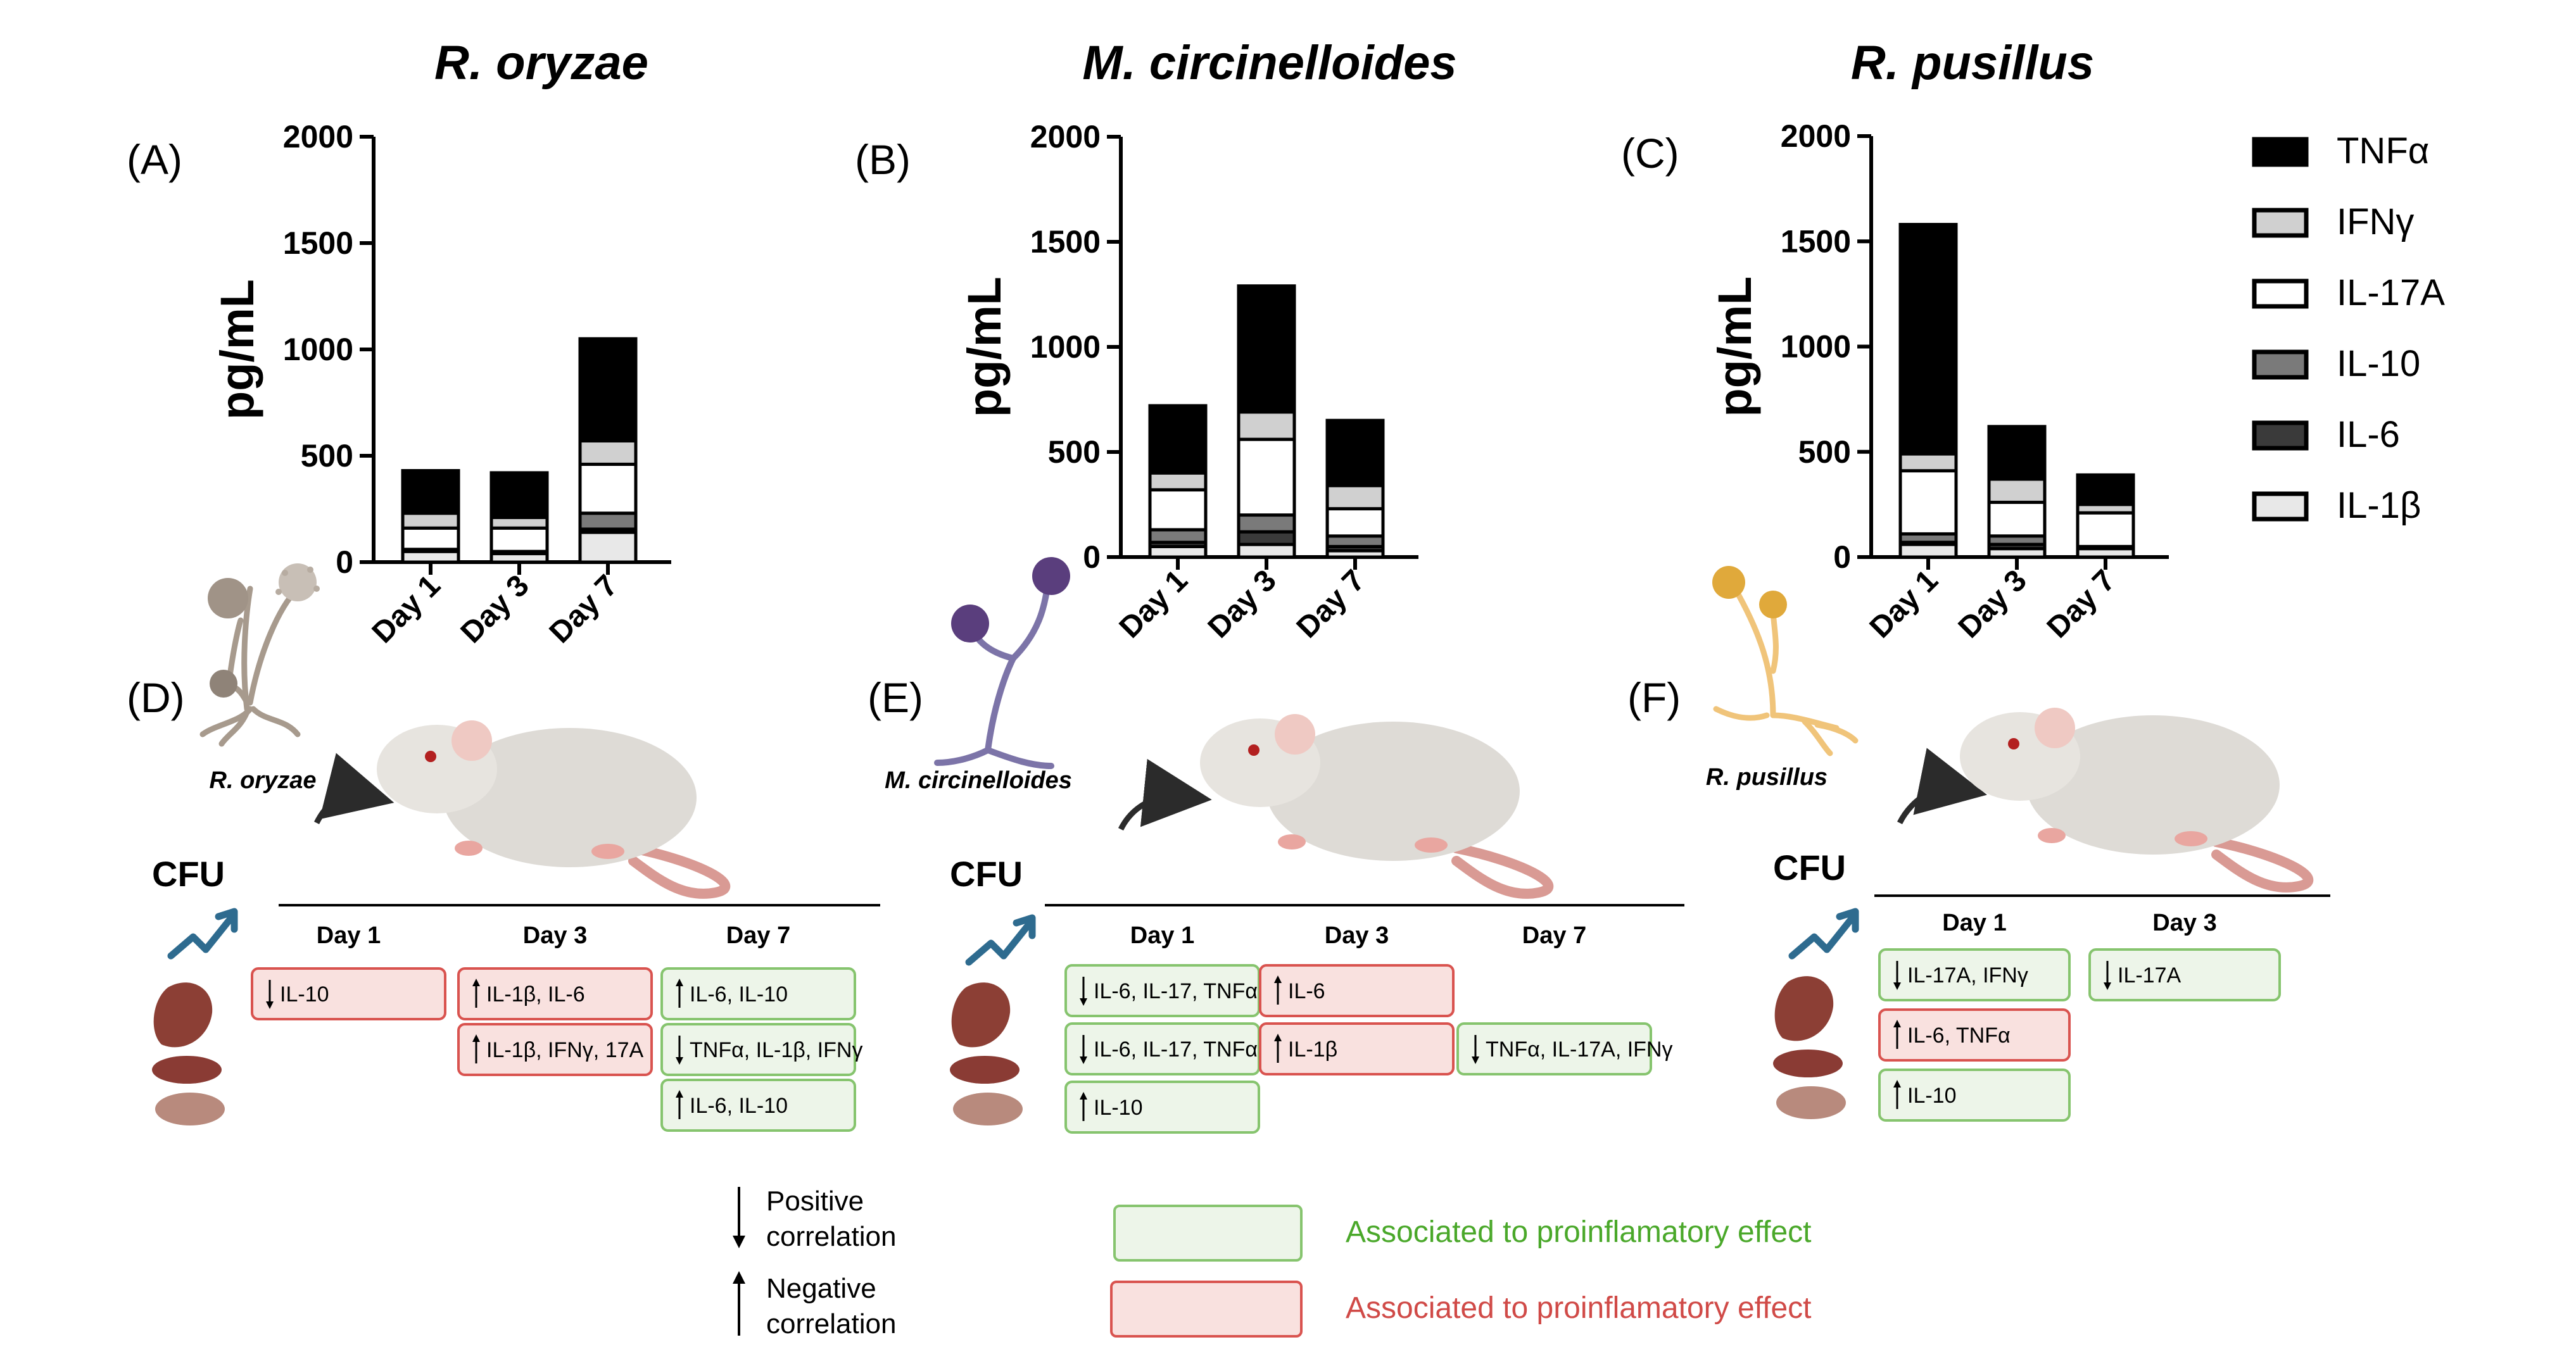  I want to click on cfu-label-3: CFU, so click(1809, 867).